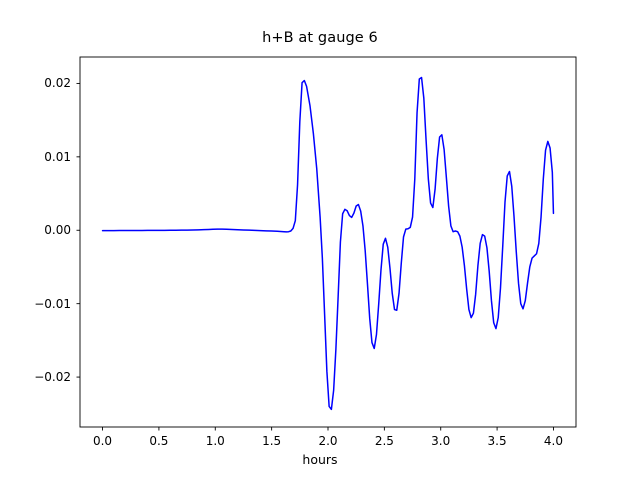 This screenshot has height=480, width=640. Describe the element at coordinates (328, 429) in the screenshot. I see `x-axis-ticks` at that location.